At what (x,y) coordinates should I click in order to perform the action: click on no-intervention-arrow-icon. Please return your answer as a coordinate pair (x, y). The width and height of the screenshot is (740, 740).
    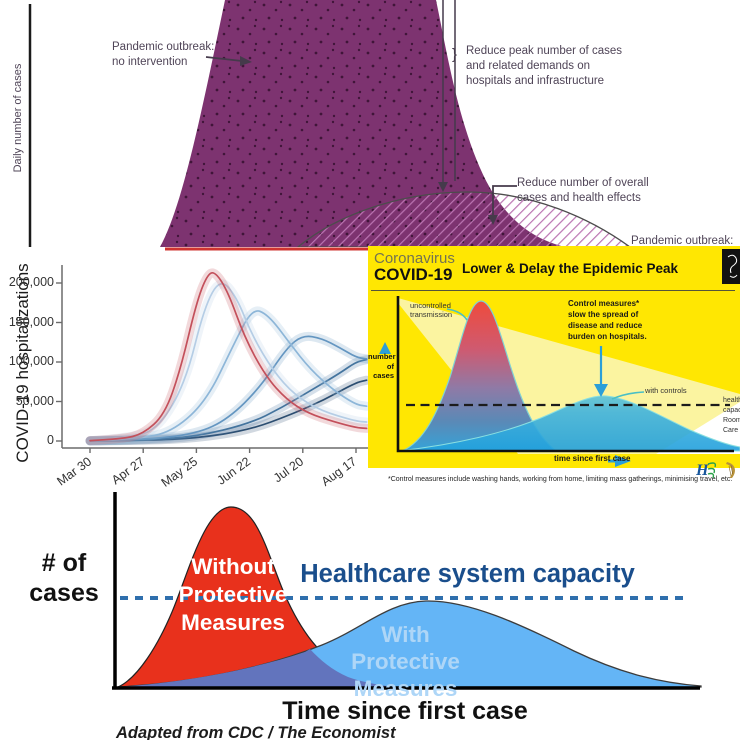
    Looking at the image, I should click on (228, 61).